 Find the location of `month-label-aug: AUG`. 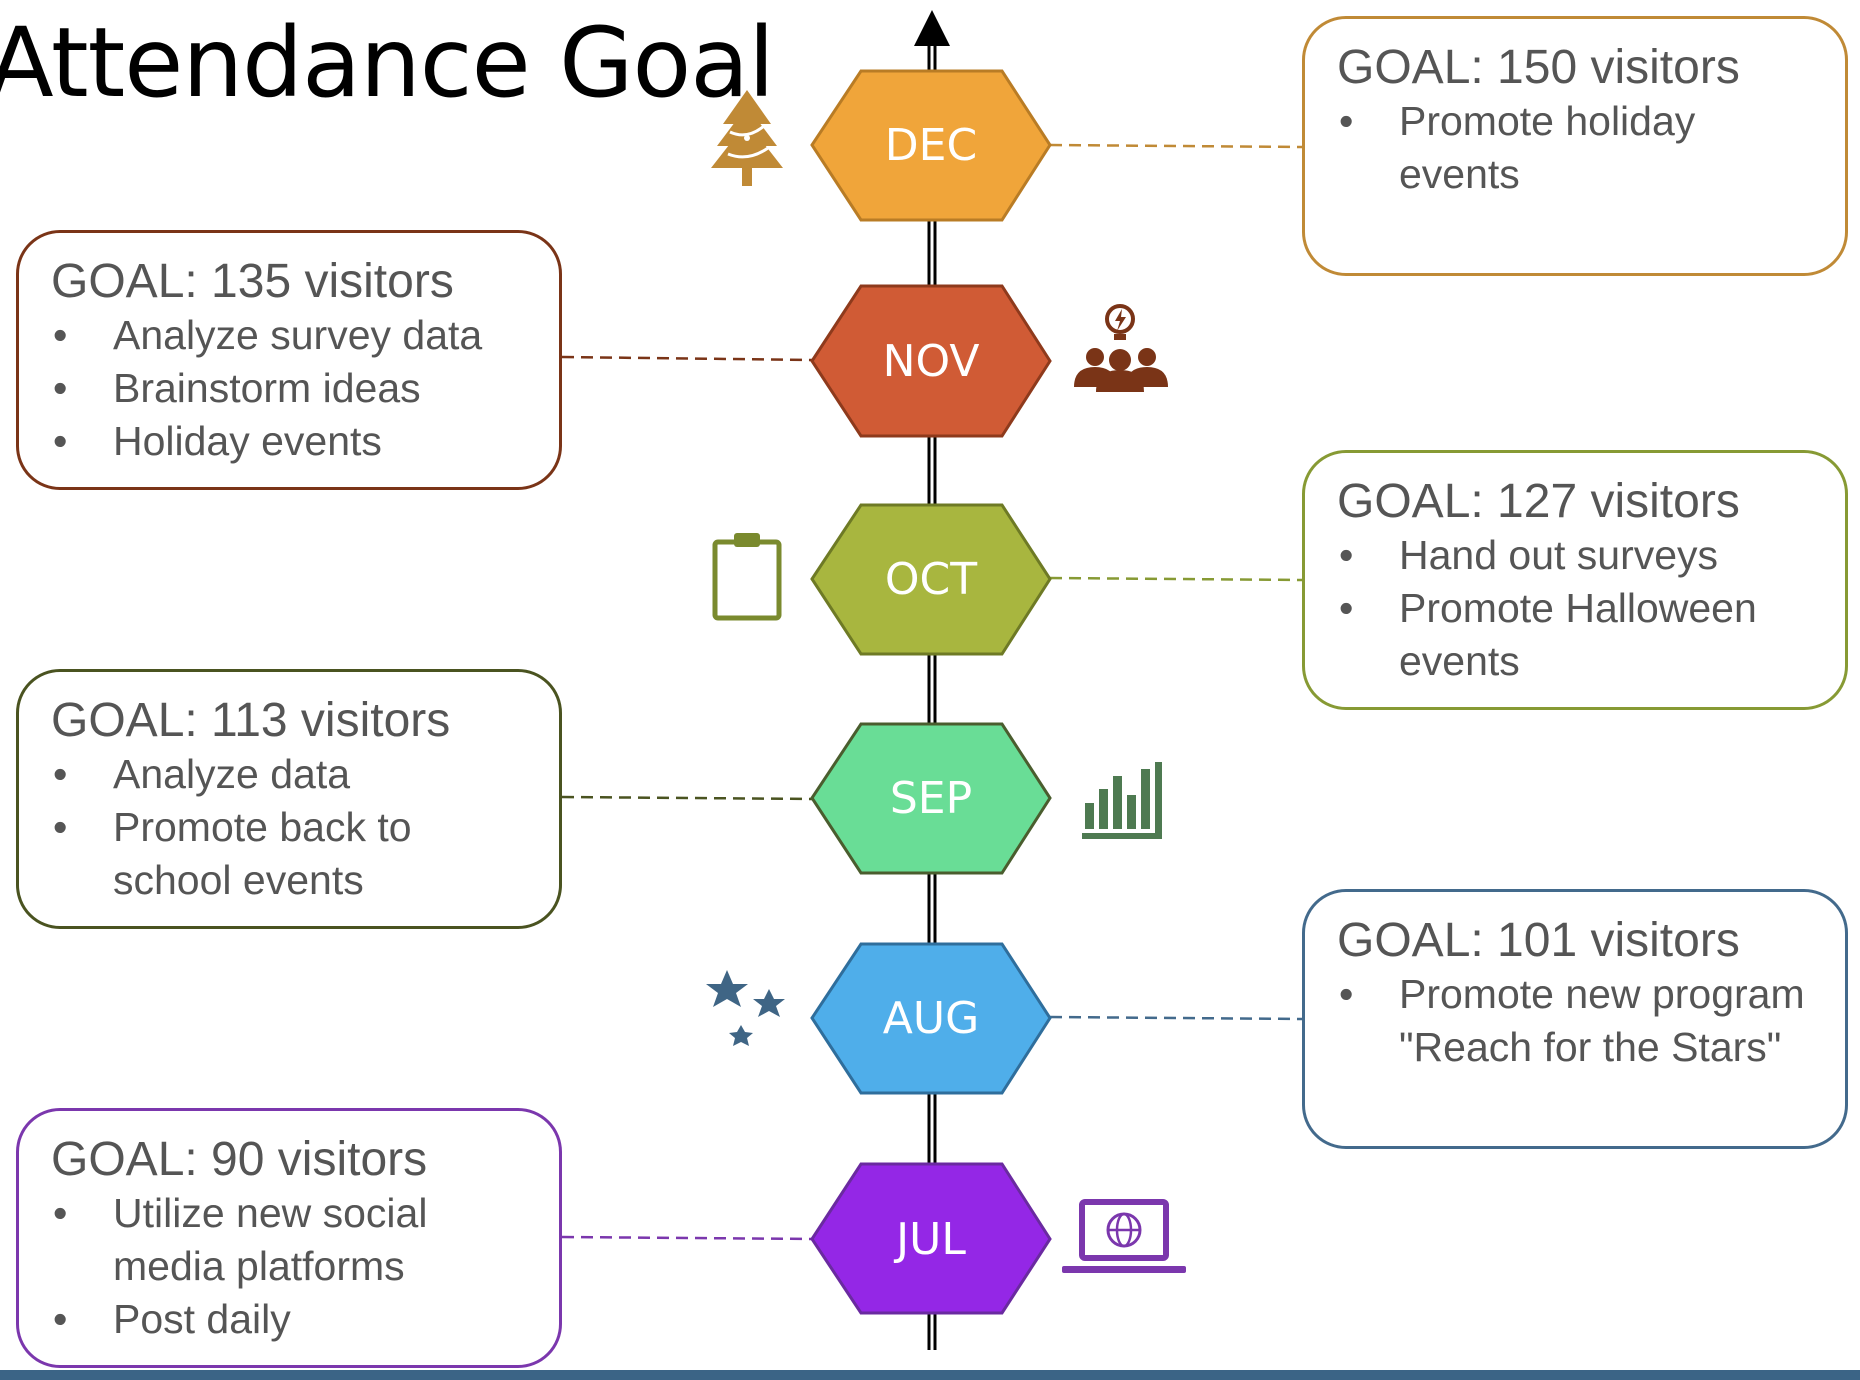

month-label-aug: AUG is located at coordinates (931, 1018).